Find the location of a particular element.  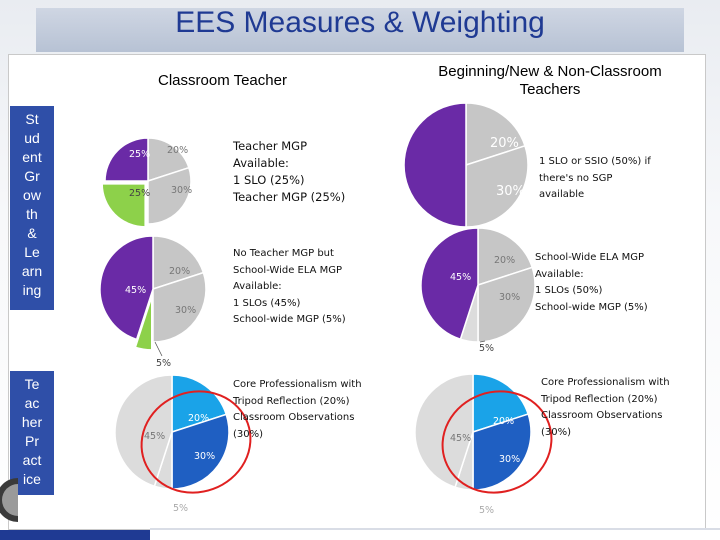

row-label-line: act is located at coordinates (32, 460).